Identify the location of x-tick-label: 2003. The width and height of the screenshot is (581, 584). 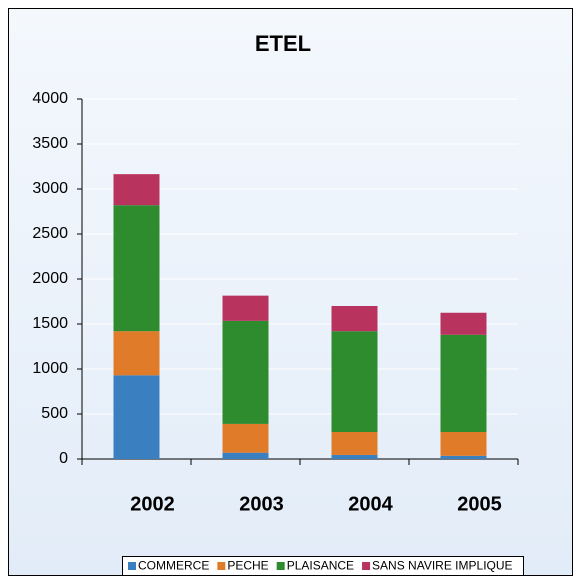
(261, 504).